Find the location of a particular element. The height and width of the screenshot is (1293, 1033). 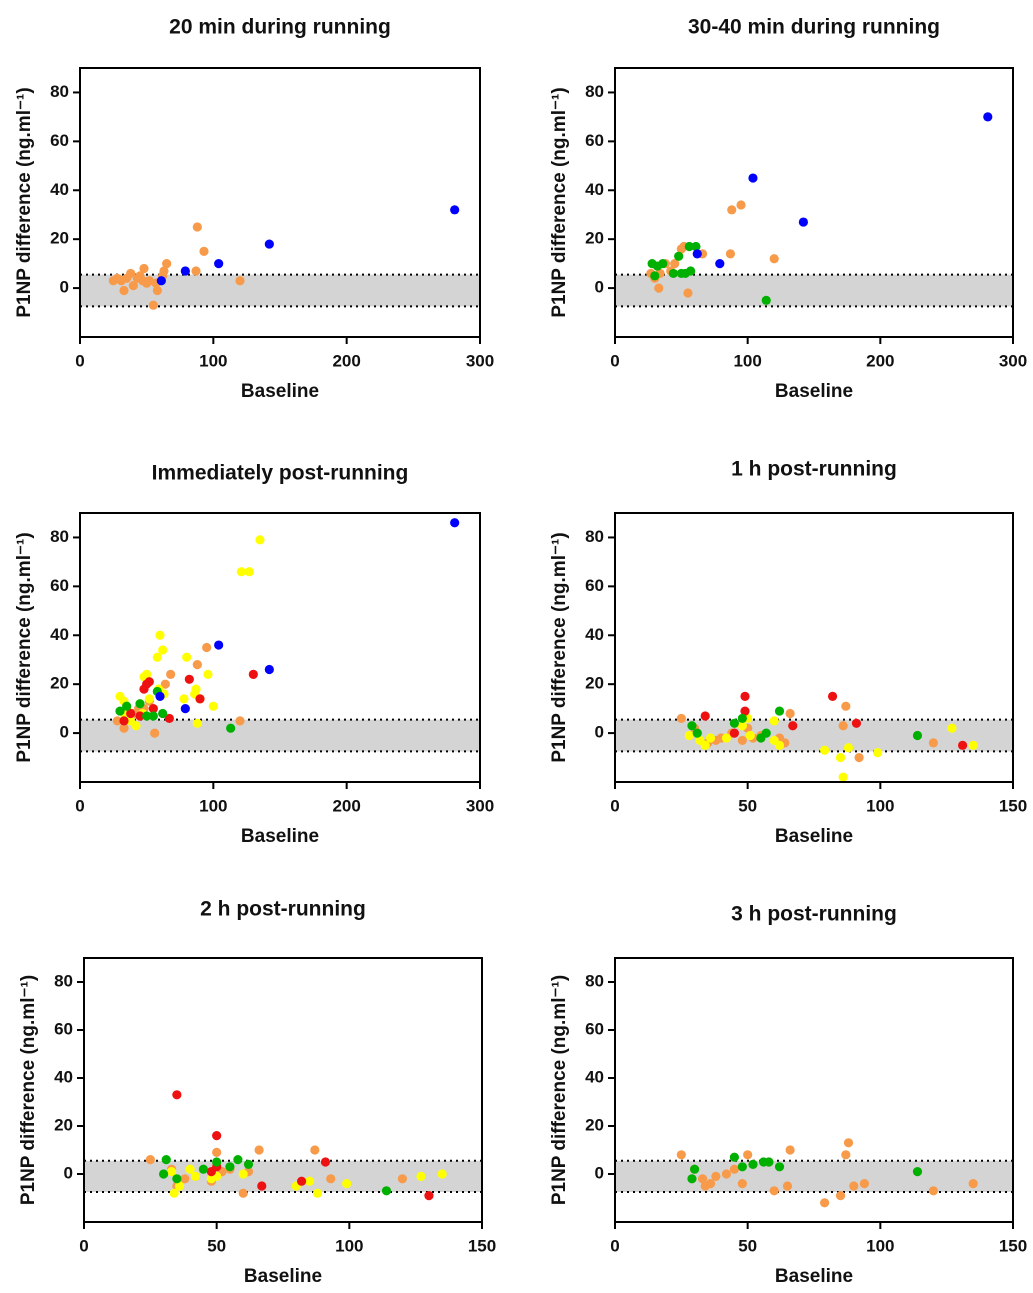

chart-title: 2 h post-running is located at coordinates (283, 909).